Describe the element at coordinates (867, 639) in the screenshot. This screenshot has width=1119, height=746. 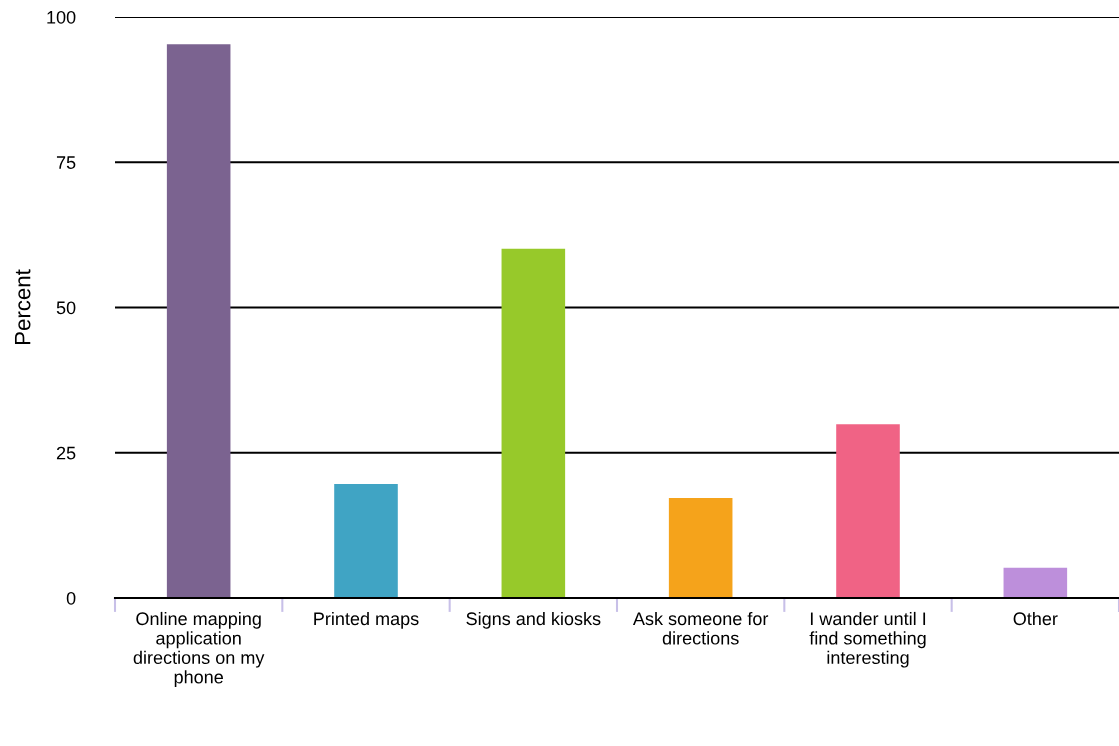
I see `x-tick-label: I wander until I find something interesting` at that location.